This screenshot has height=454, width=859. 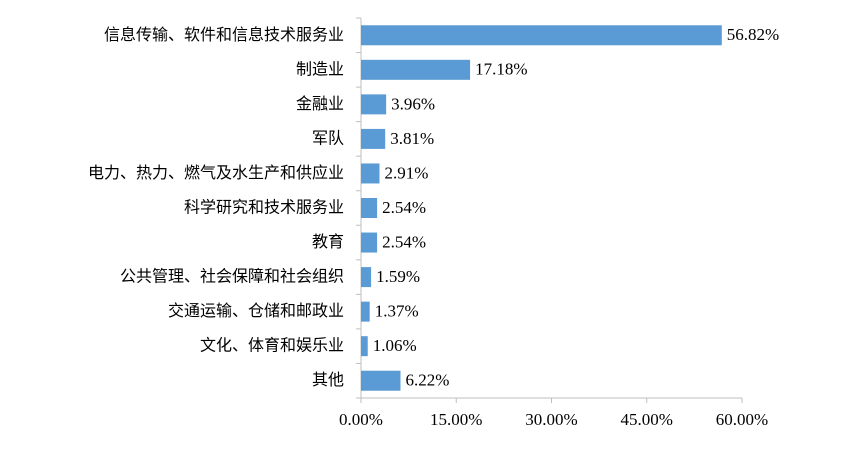 I want to click on y-tick-label: 文化、体育和娱乐业, so click(x=272, y=345).